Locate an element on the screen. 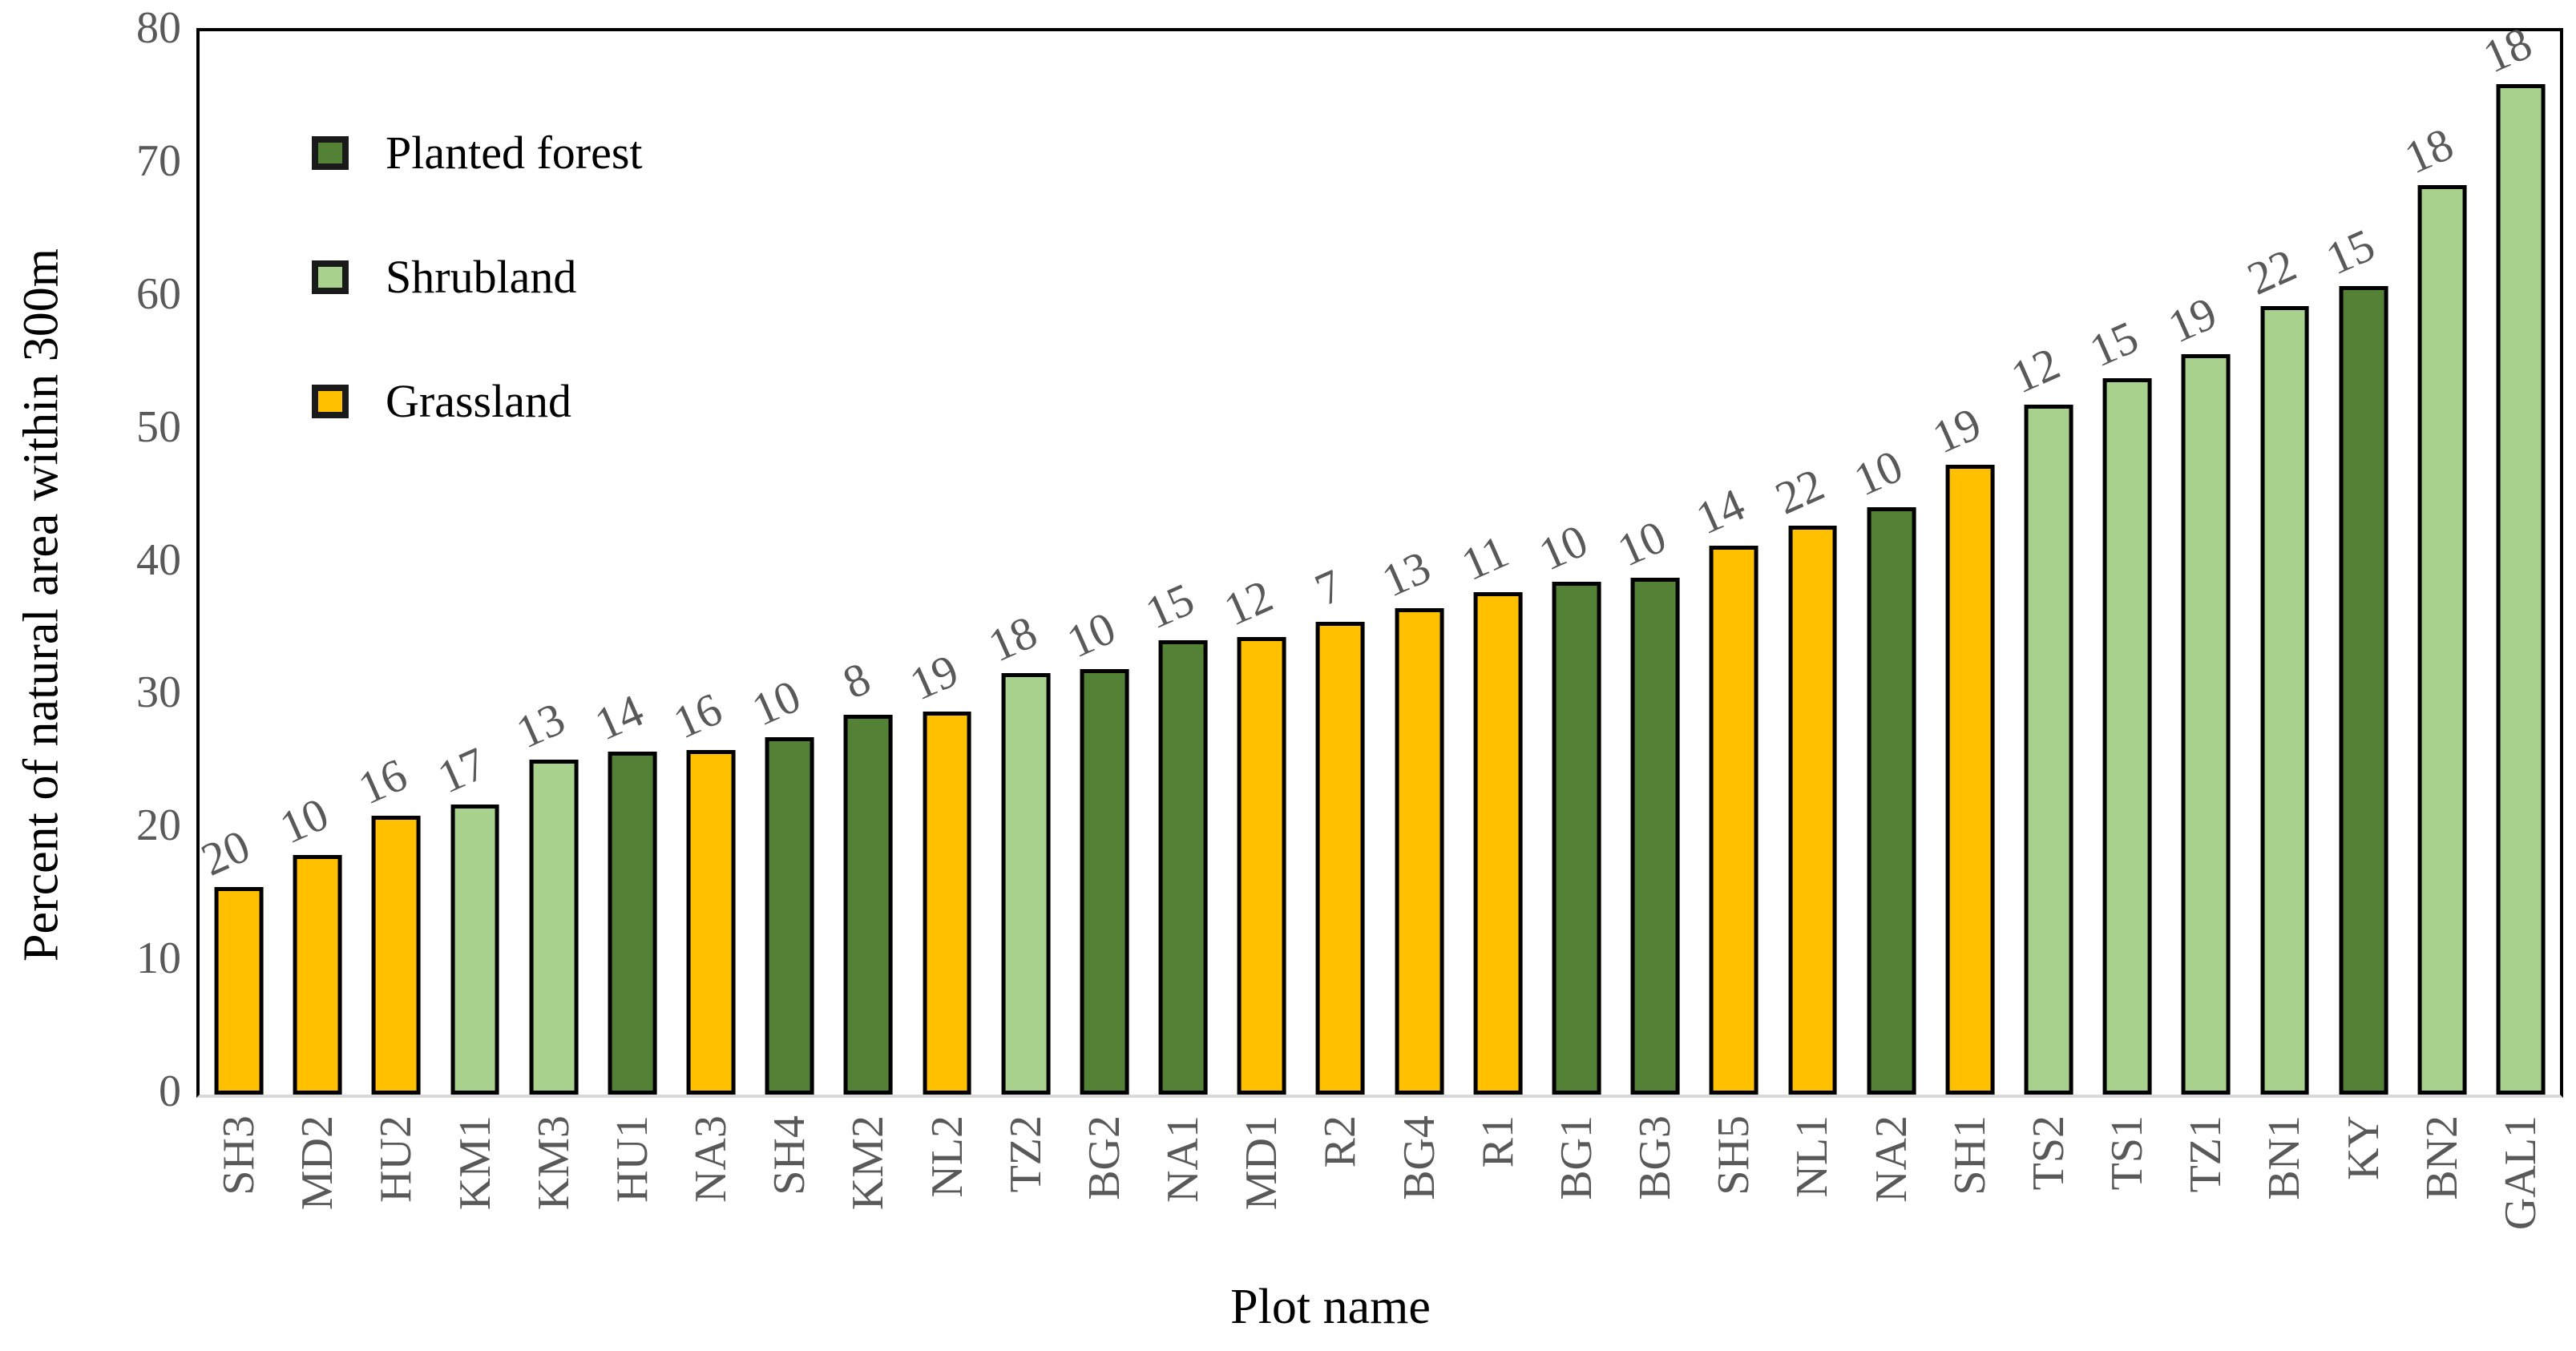  x-tick-label-R1: R1 is located at coordinates (1497, 1141).